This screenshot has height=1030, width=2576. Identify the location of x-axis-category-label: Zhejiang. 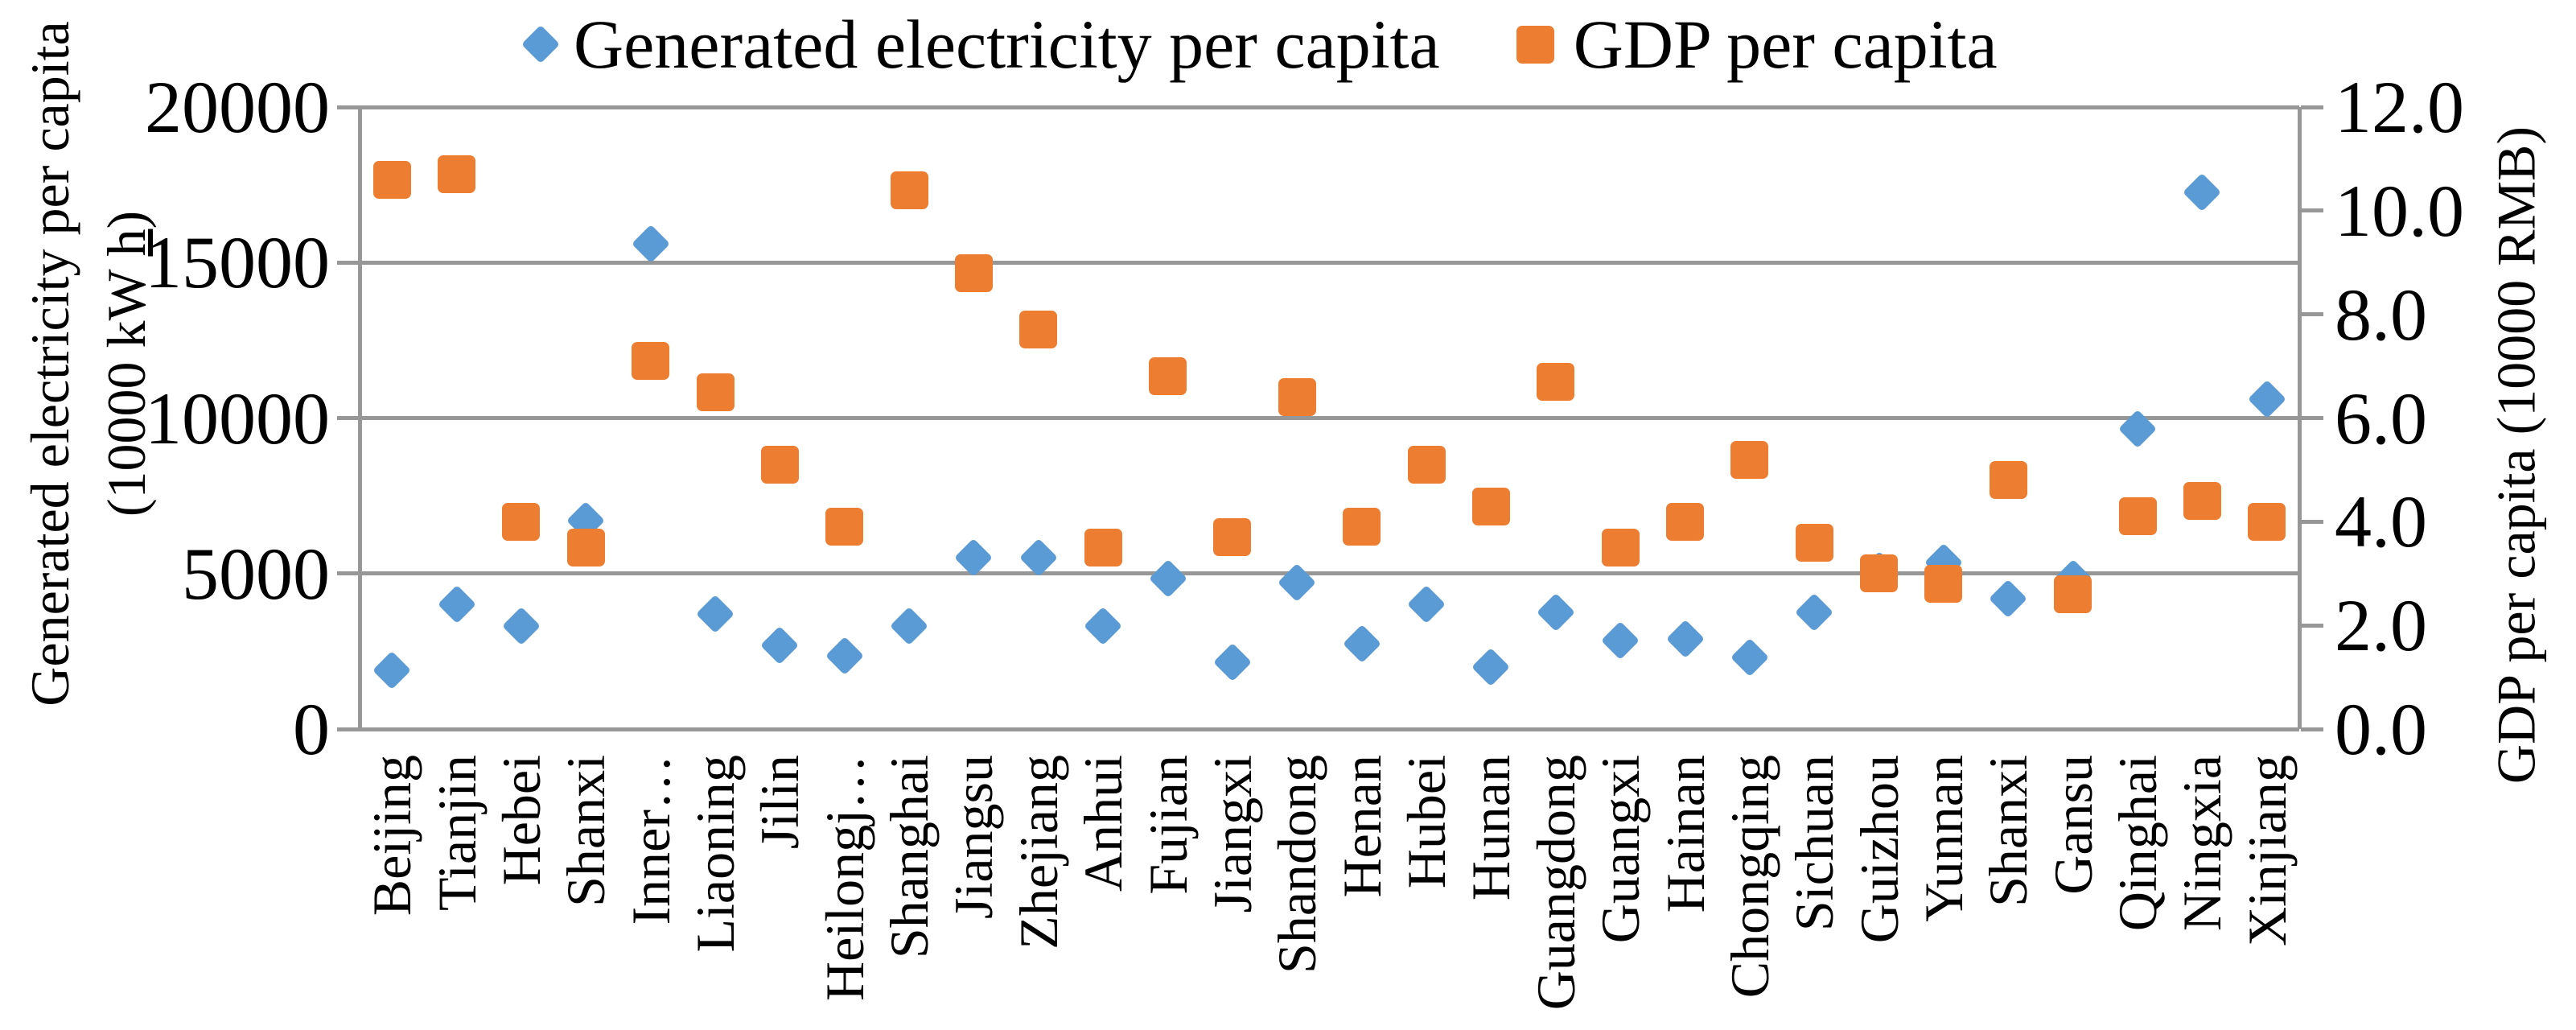
(1038, 852).